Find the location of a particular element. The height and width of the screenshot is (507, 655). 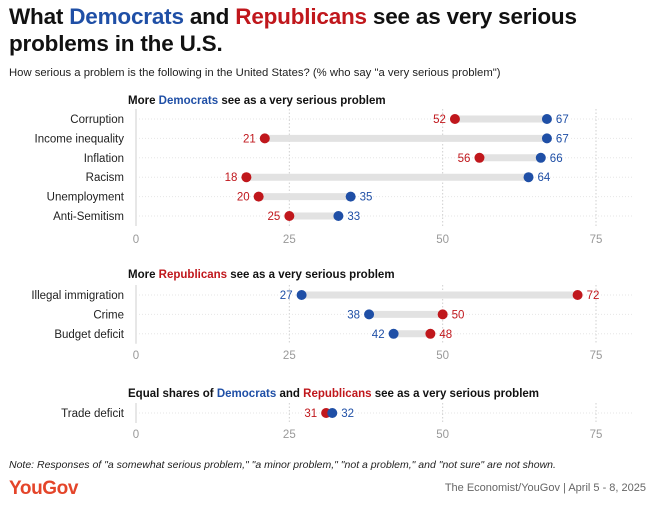

category-label: Trade deficit is located at coordinates (93, 414).